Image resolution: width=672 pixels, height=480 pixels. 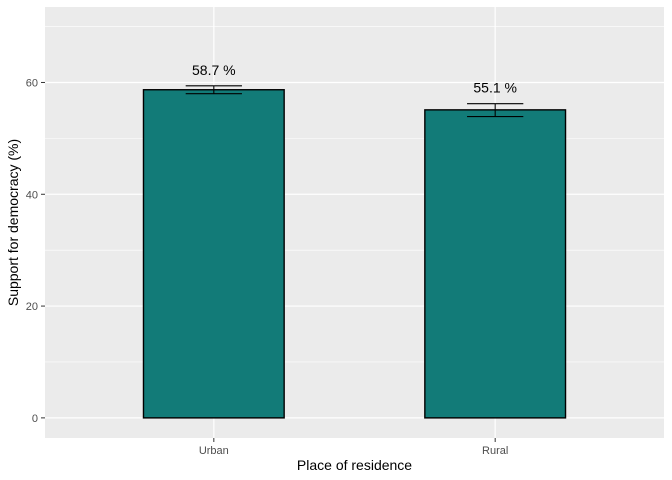 What do you see at coordinates (213, 254) in the screenshot?
I see `bar-urban` at bounding box center [213, 254].